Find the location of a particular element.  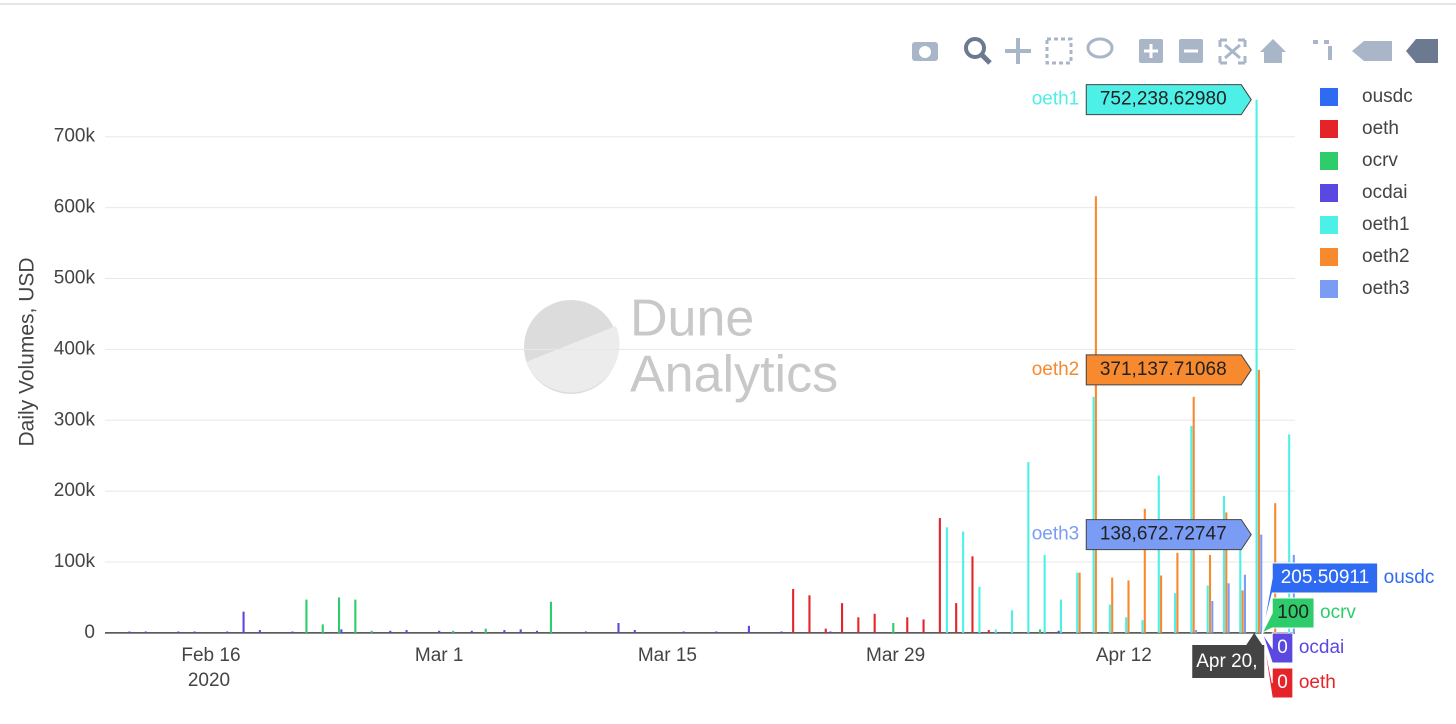

closest-icon is located at coordinates (1422, 51).